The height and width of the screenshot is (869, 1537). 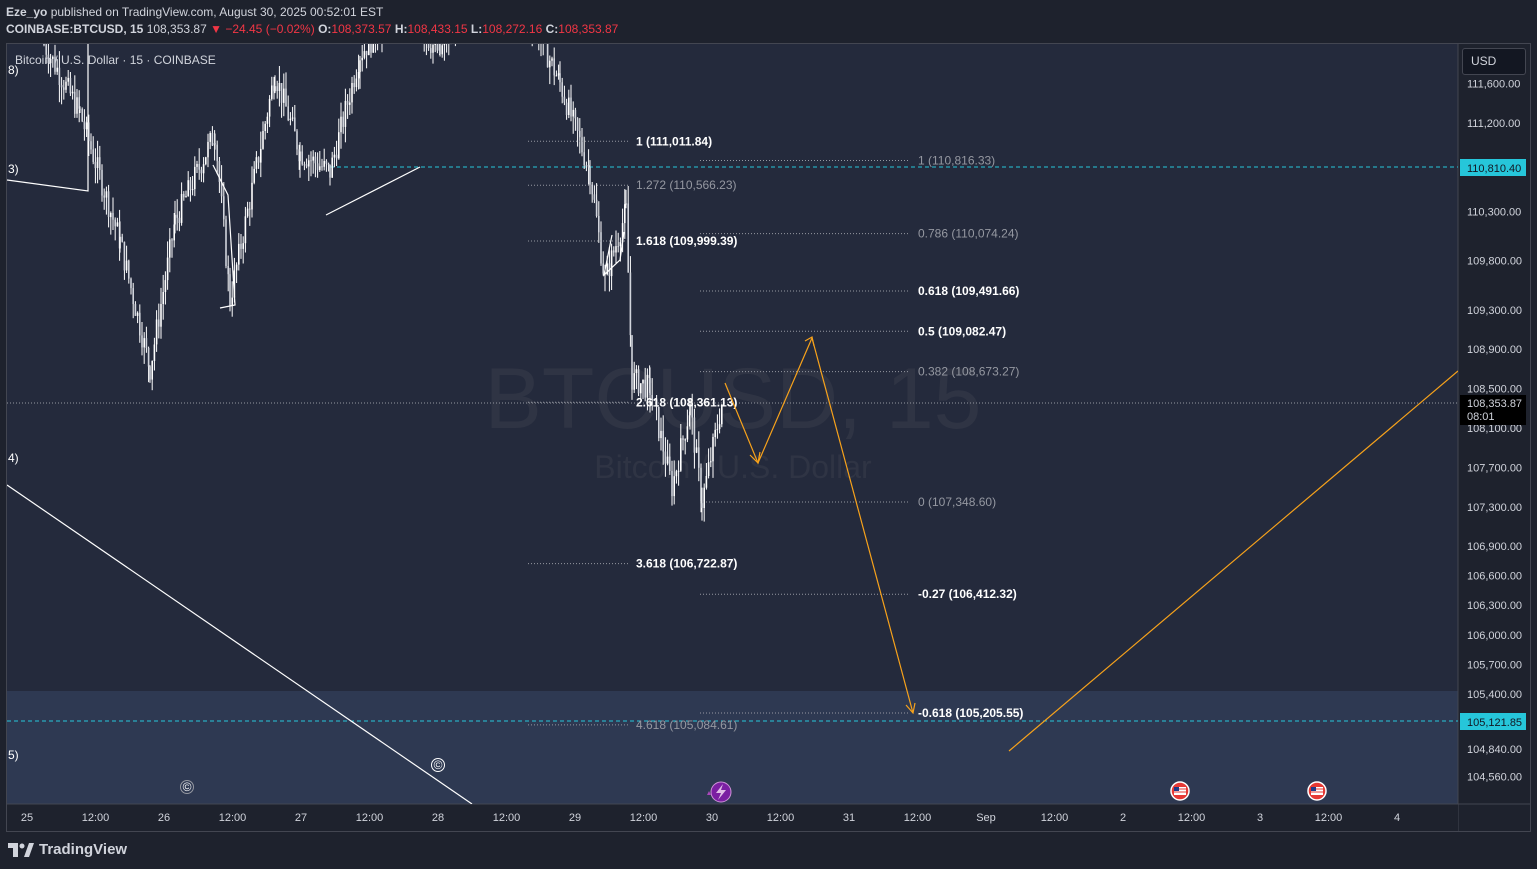 What do you see at coordinates (733, 467) in the screenshot?
I see `watermark-name: Bitcoin / U.S. Dollar` at bounding box center [733, 467].